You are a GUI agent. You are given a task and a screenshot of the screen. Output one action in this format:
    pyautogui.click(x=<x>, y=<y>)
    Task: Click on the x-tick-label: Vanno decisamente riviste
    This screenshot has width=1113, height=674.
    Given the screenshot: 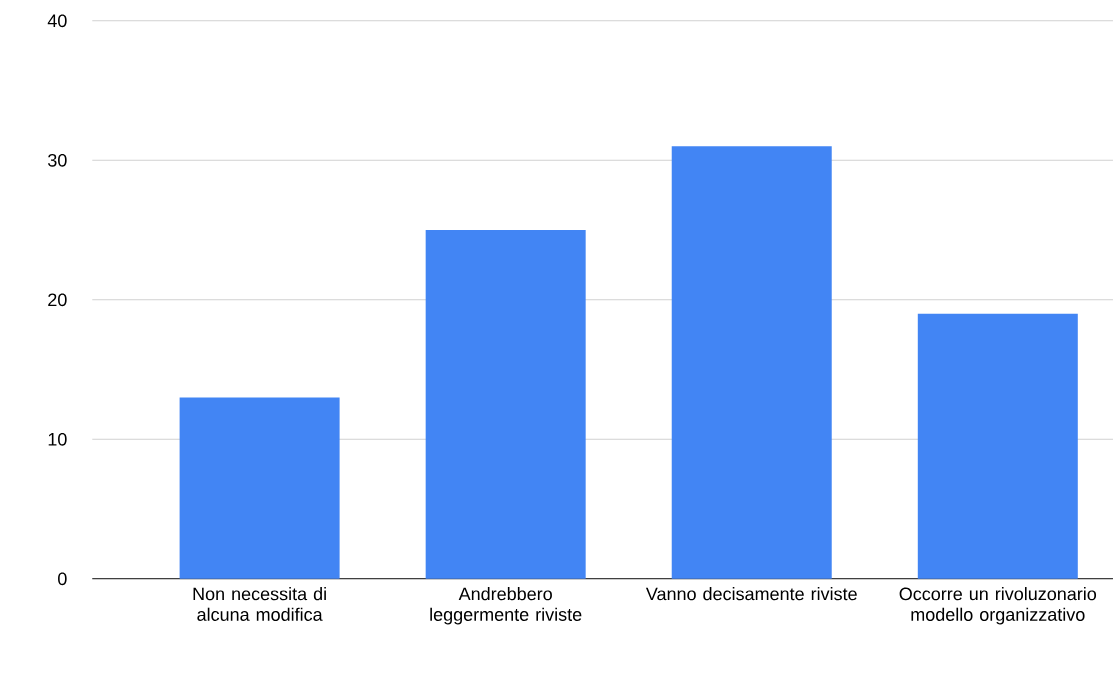 What is the action you would take?
    pyautogui.click(x=751, y=594)
    